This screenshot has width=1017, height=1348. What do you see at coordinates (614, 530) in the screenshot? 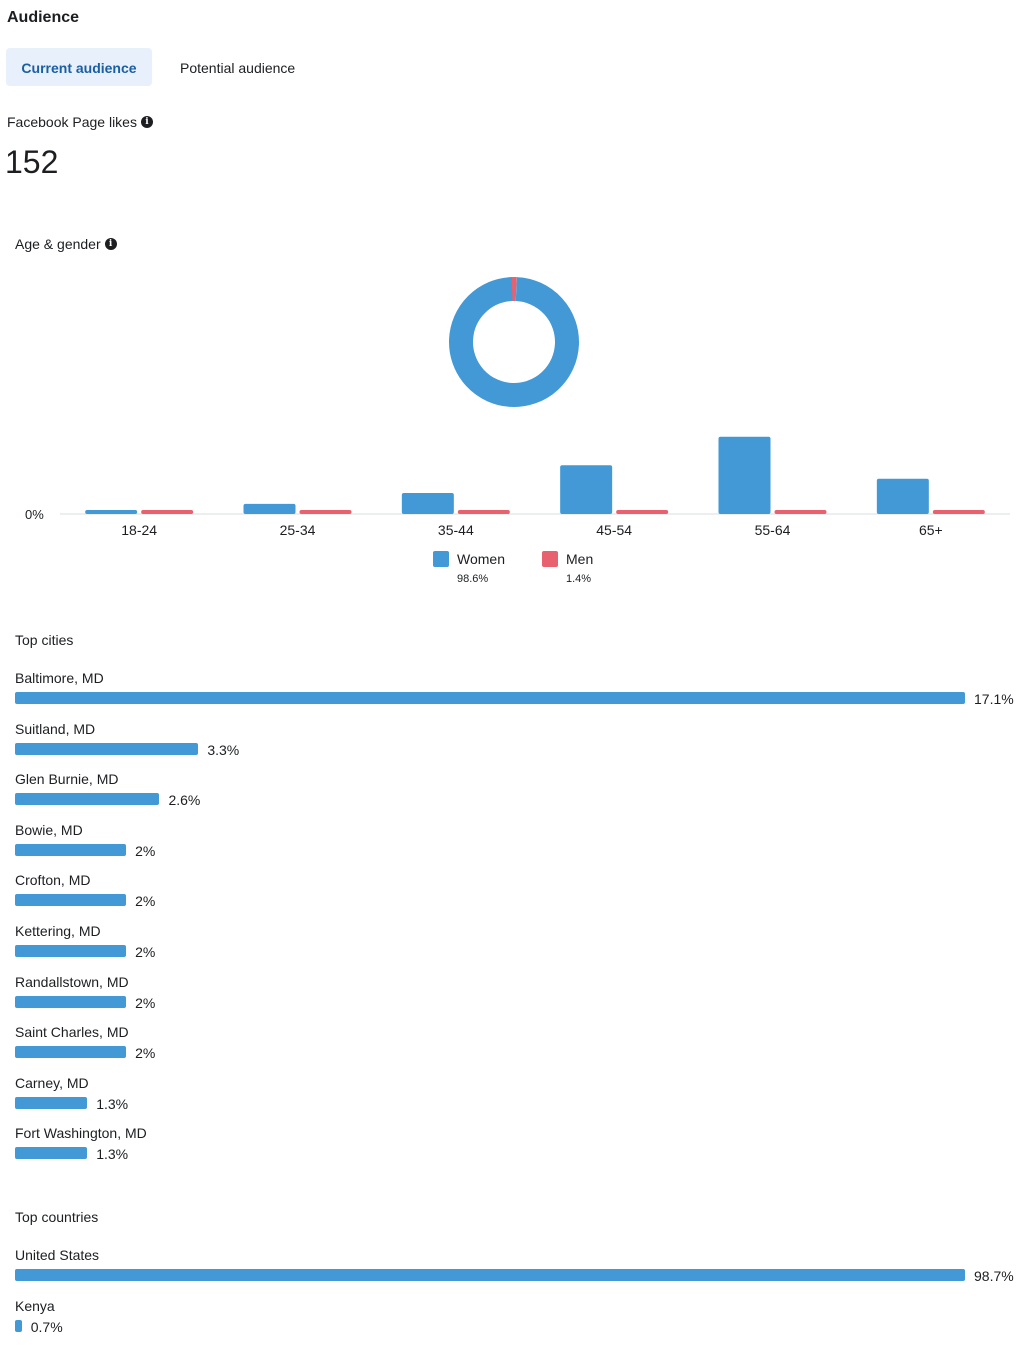
I see `x-tick-label: 45-54` at bounding box center [614, 530].